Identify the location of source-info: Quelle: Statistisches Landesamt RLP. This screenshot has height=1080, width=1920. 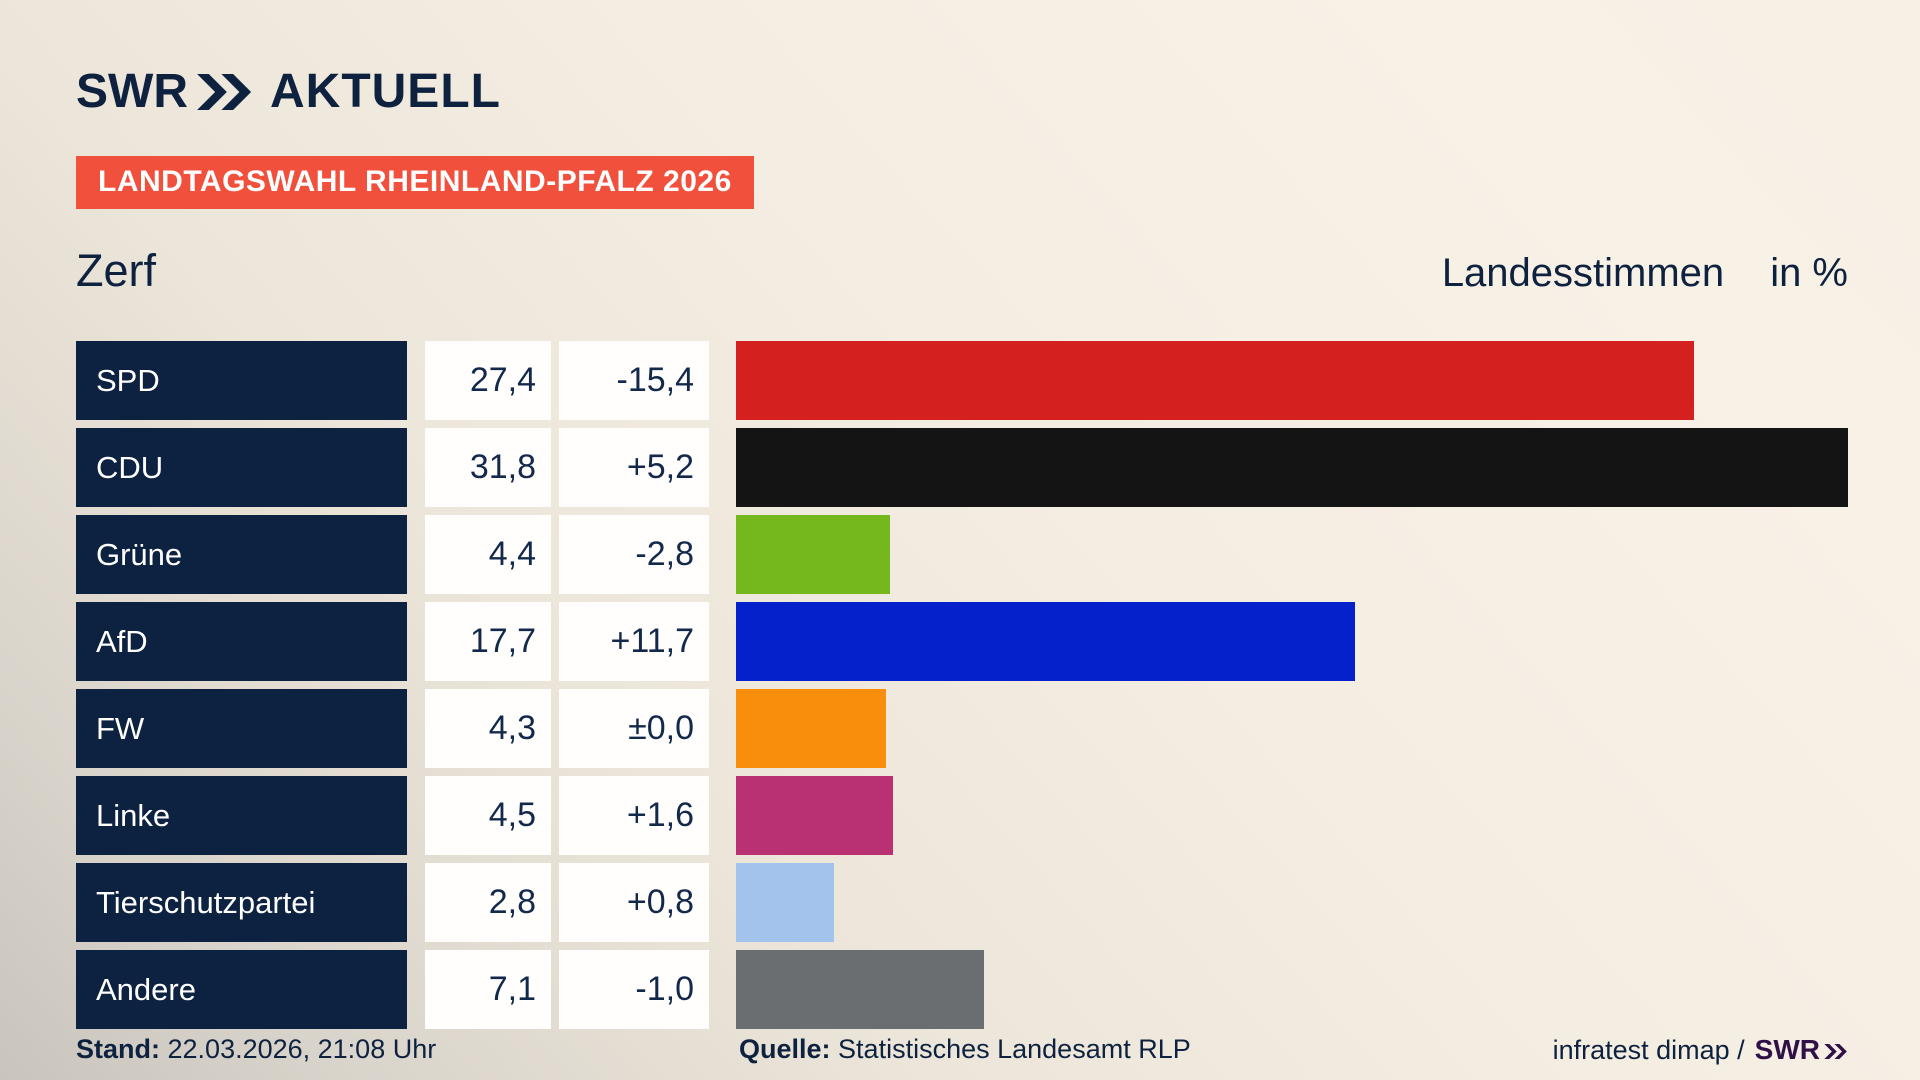
(965, 1049).